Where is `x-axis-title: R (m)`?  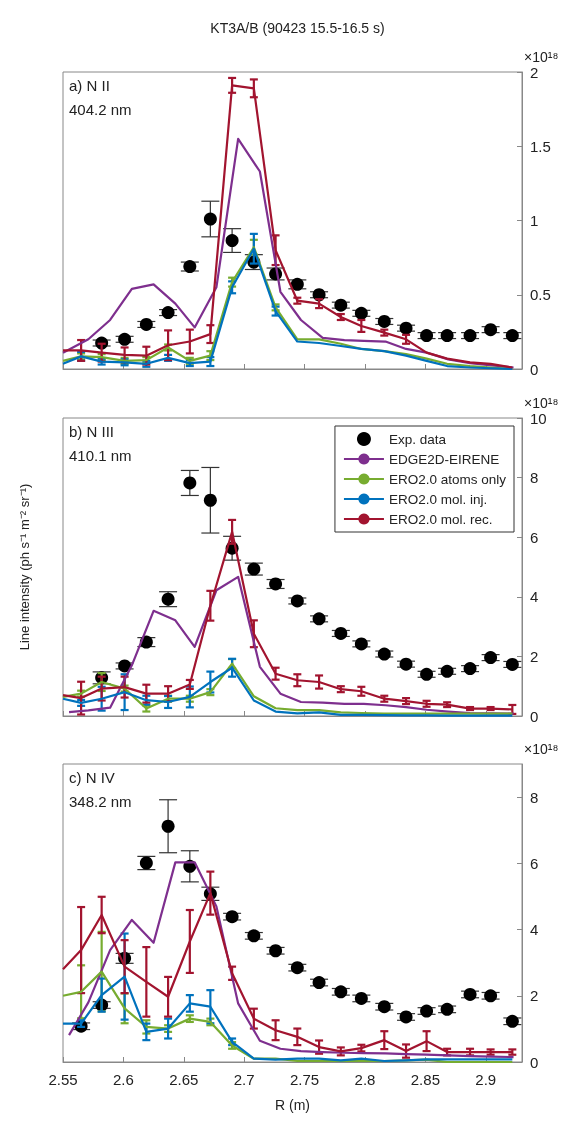 x-axis-title: R (m) is located at coordinates (292, 1105).